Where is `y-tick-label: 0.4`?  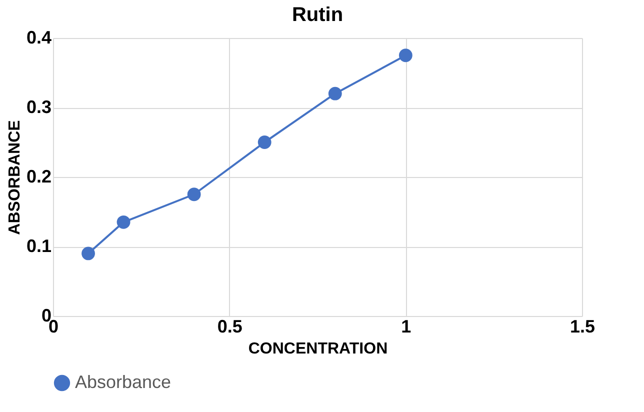
y-tick-label: 0.4 is located at coordinates (39, 38).